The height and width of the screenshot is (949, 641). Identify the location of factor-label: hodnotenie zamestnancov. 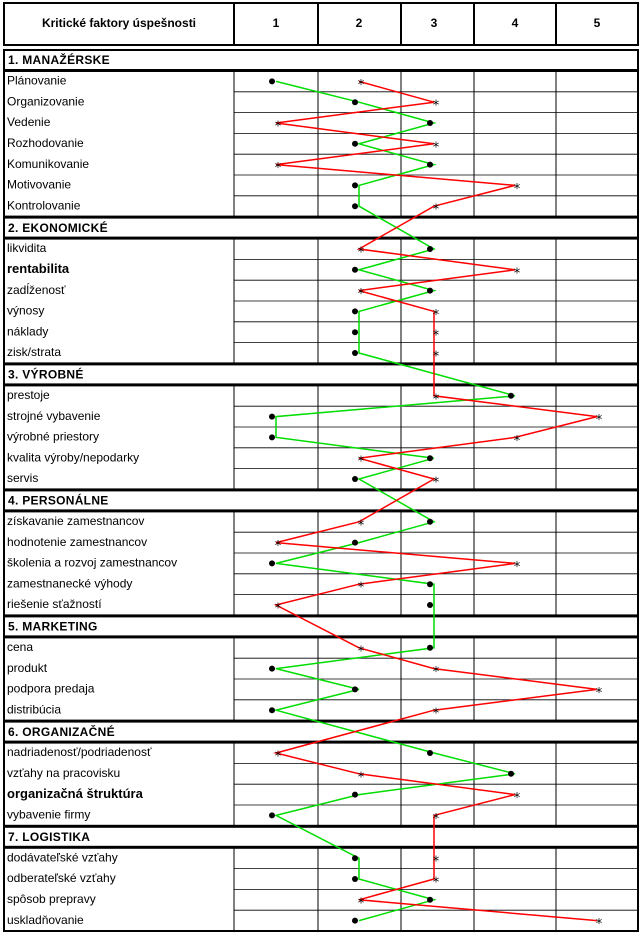
(77, 542).